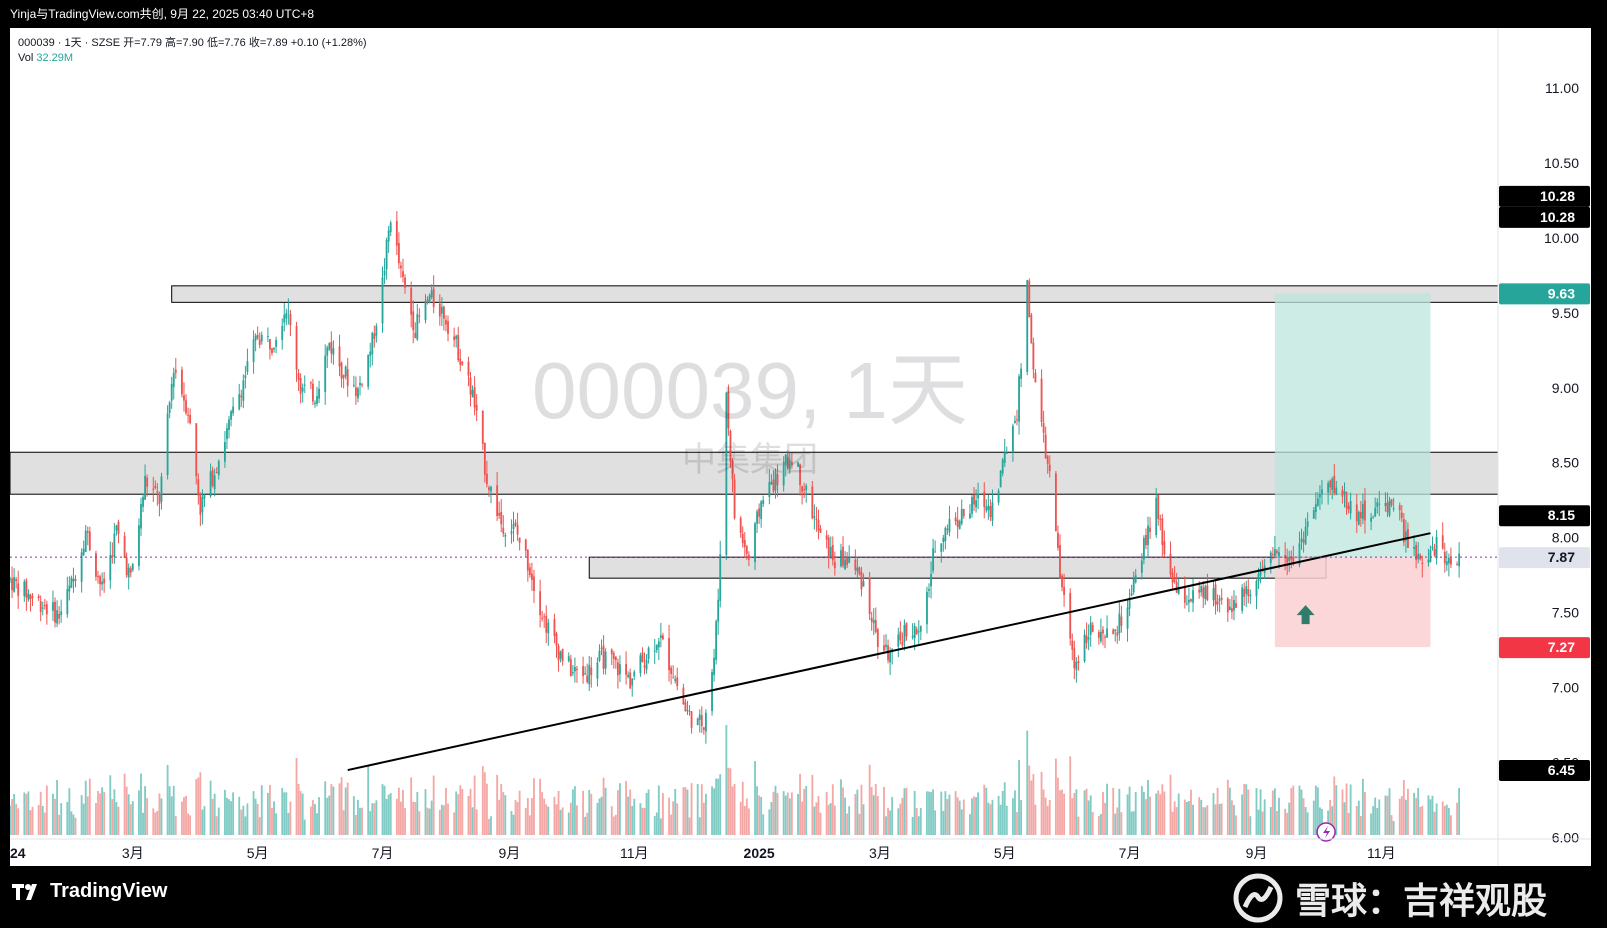  I want to click on x-tick-label: 7月, so click(383, 853).